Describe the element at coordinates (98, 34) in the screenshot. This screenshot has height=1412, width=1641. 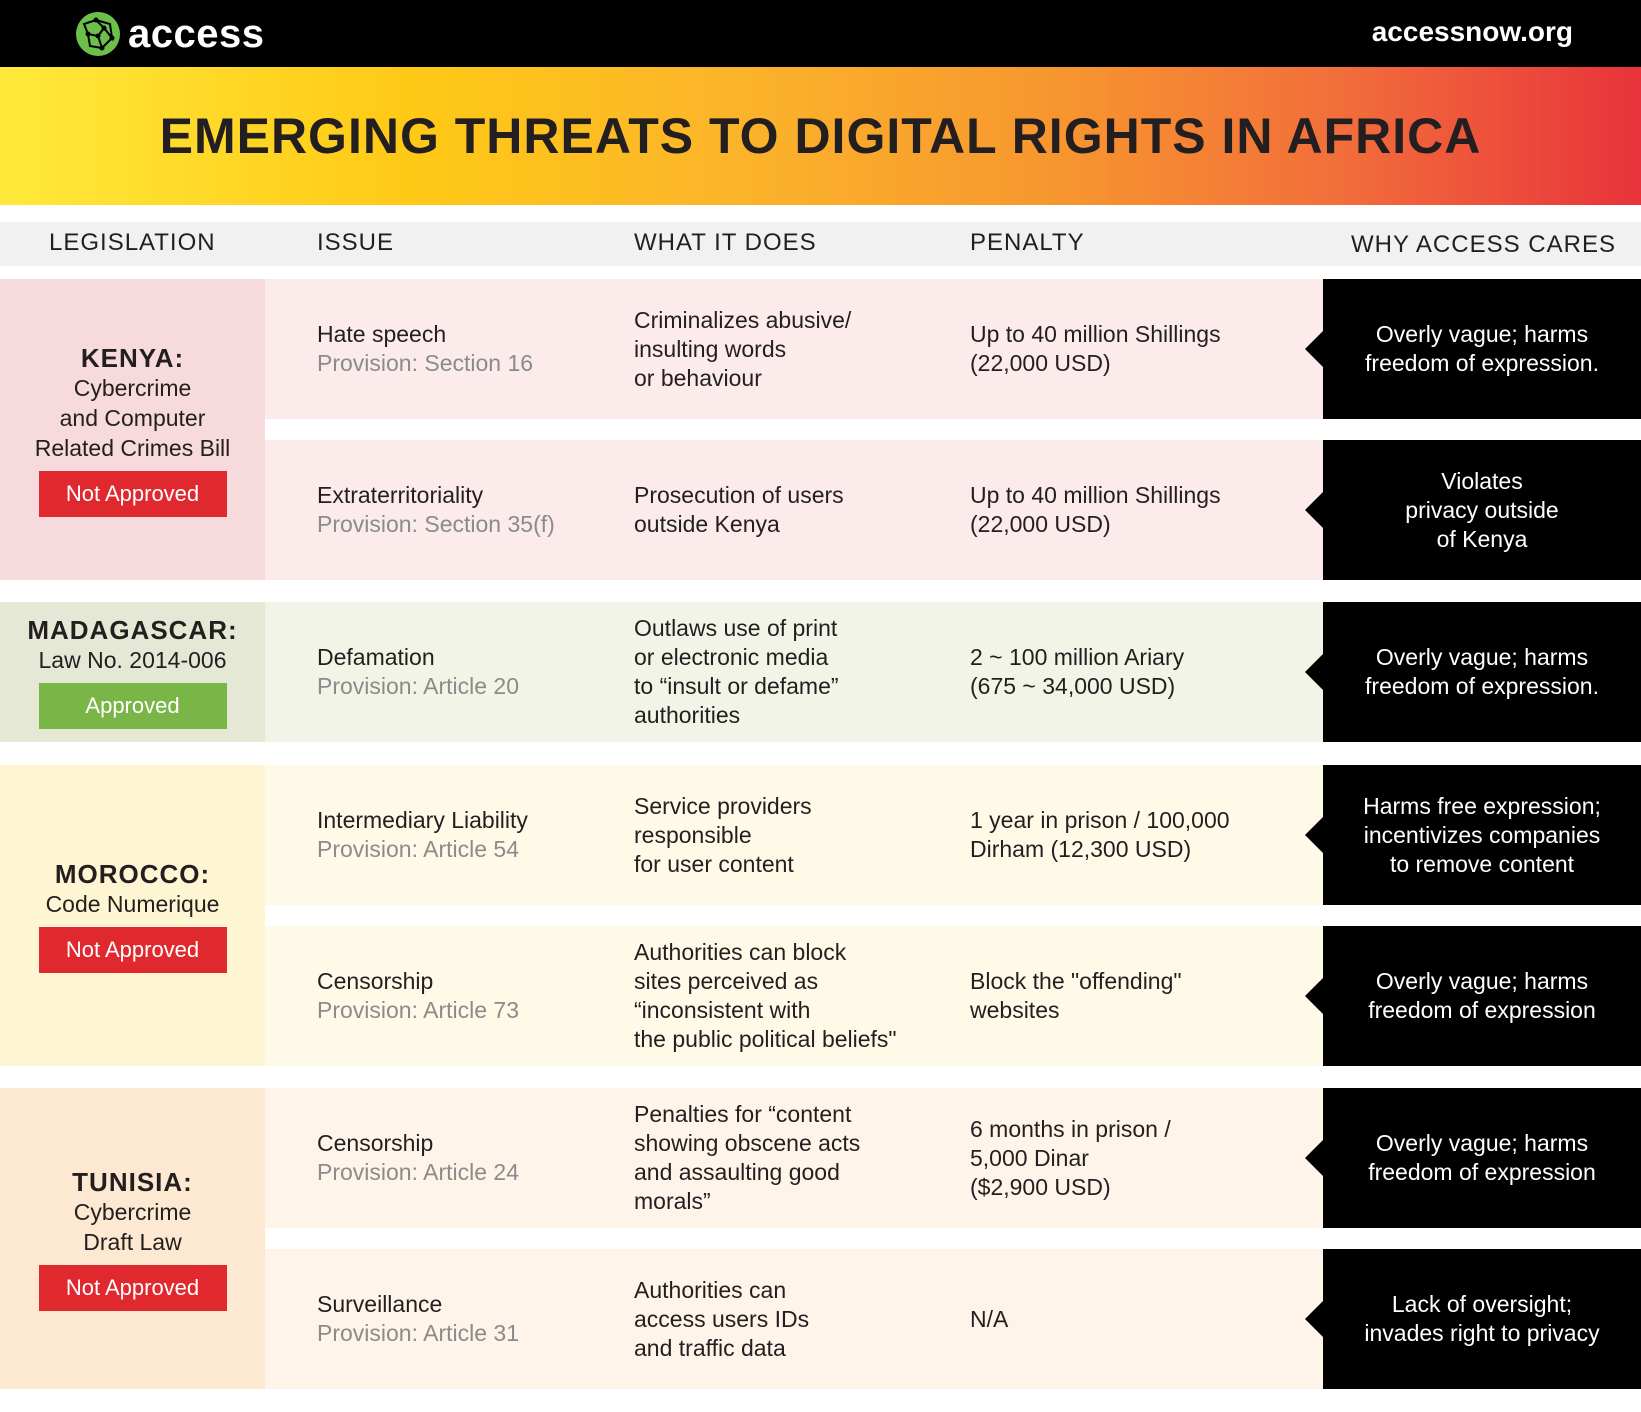
I see `globe-icon` at that location.